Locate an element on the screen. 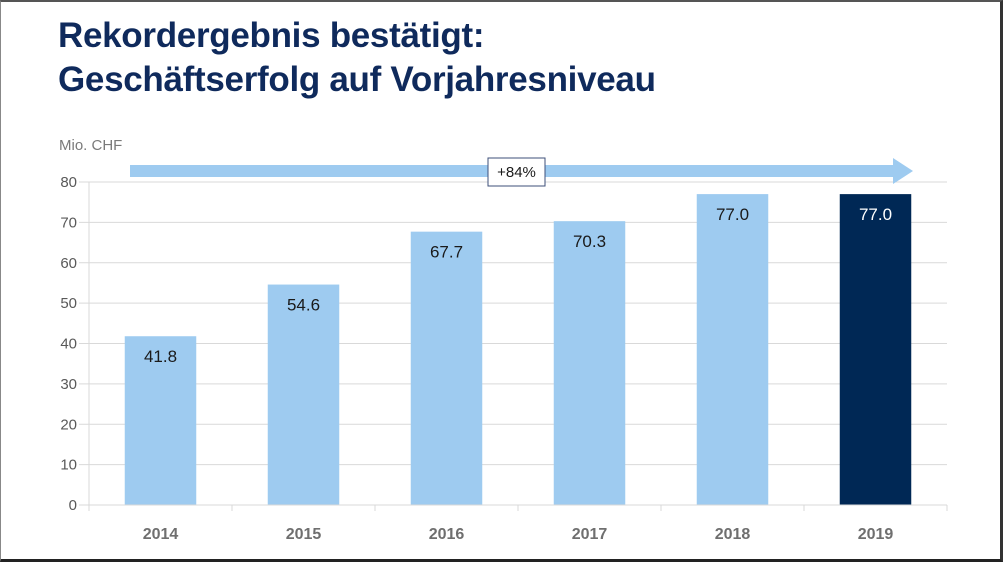  x-tick-label: 2019 is located at coordinates (876, 534).